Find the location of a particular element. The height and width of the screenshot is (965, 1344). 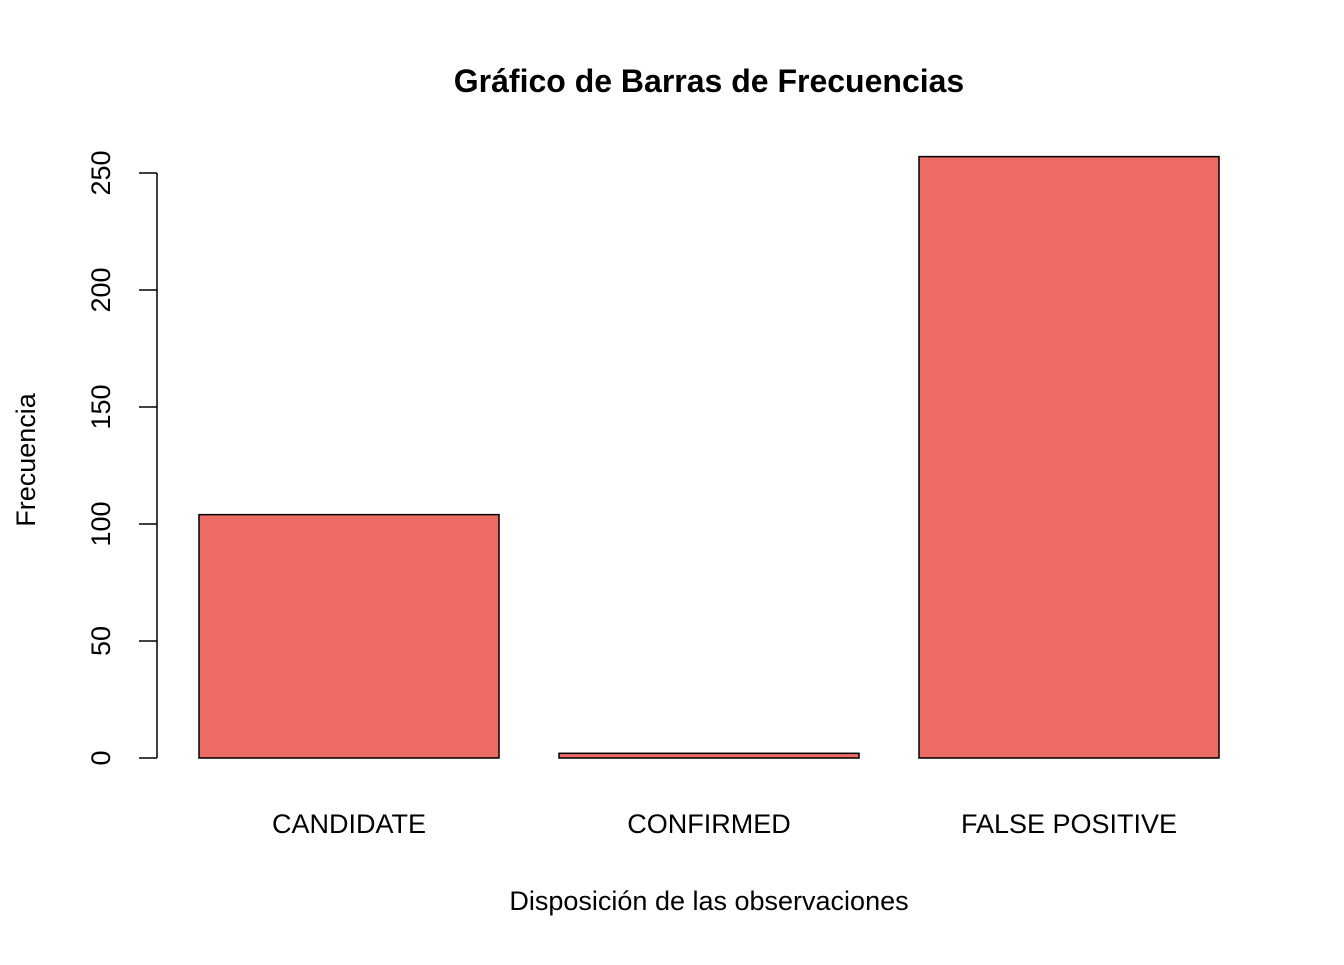

y-tick-label: 250 is located at coordinates (101, 172).